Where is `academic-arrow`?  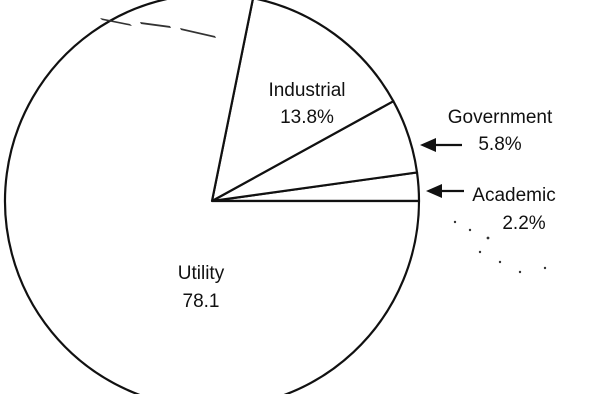
academic-arrow is located at coordinates (445, 191).